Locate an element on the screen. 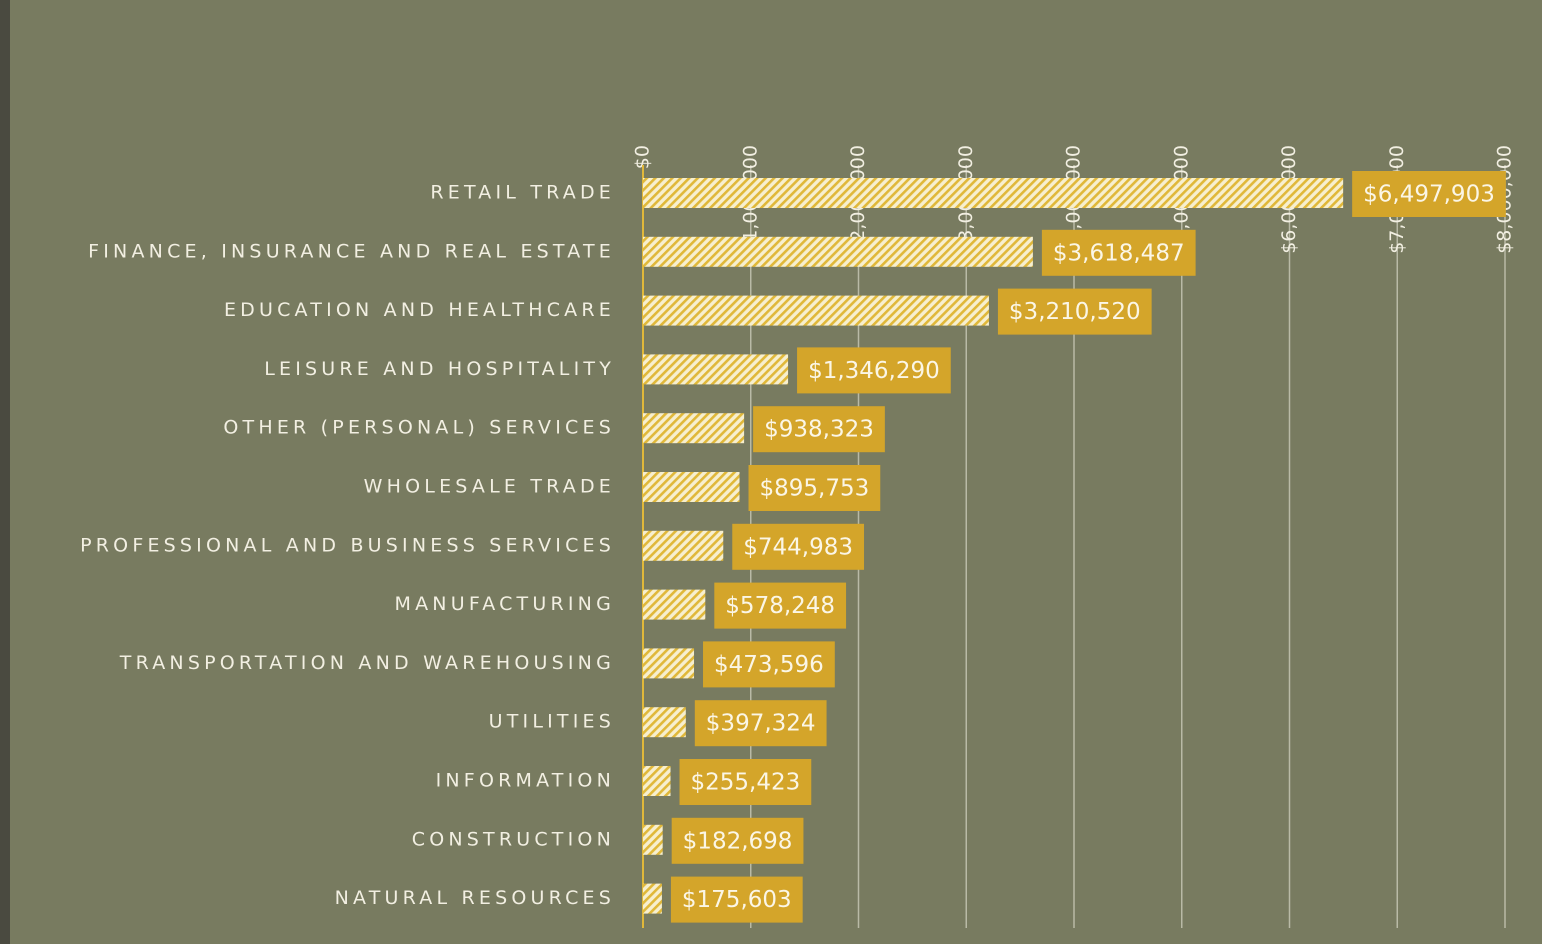 The image size is (1542, 944). value-label-group: $744,983 is located at coordinates (798, 546).